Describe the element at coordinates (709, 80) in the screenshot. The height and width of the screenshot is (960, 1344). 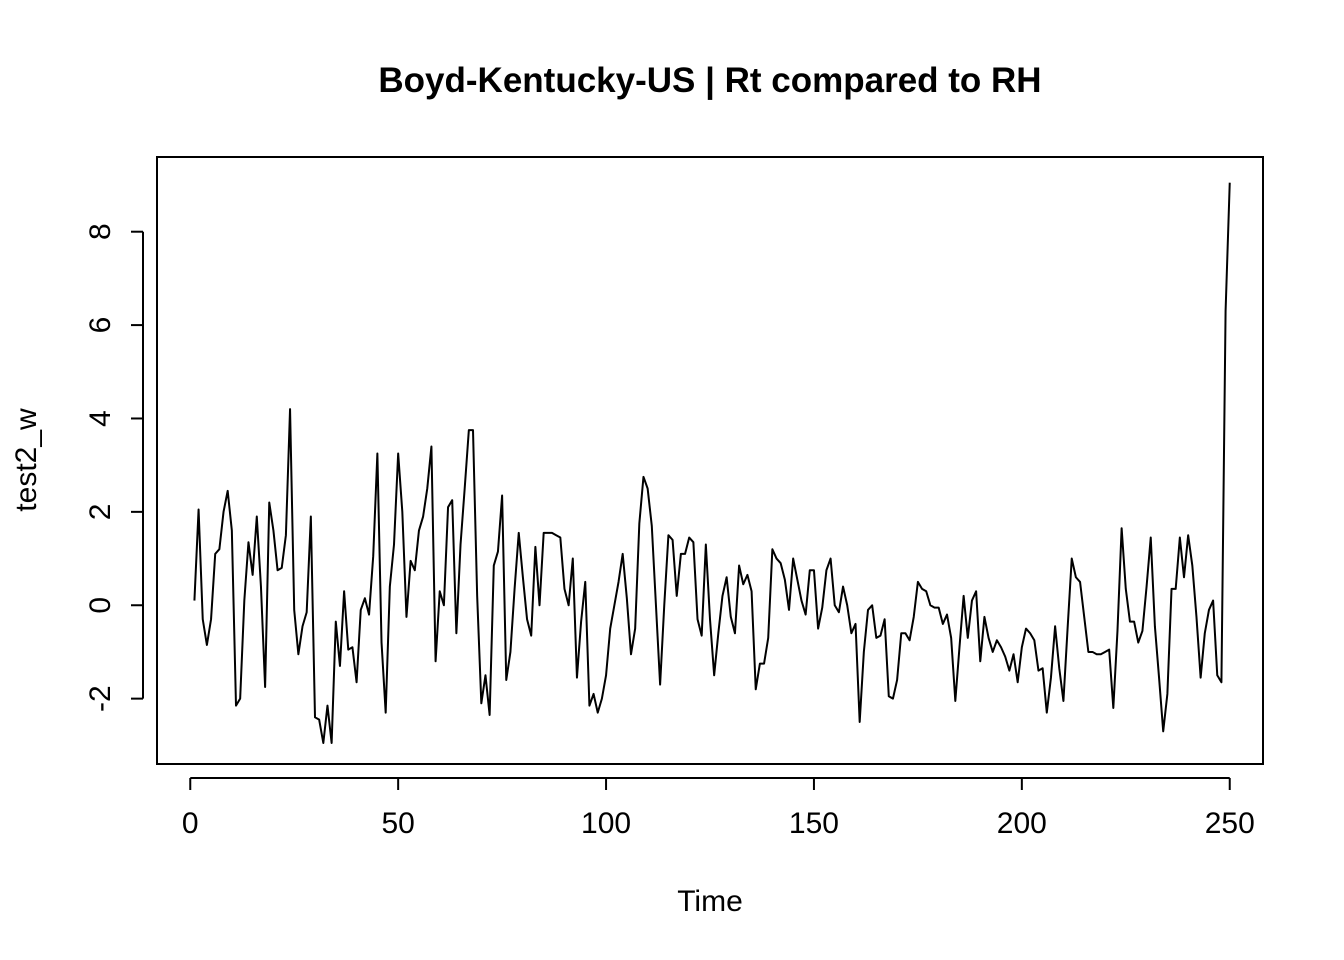
I see `chart-title: Boyd-Kentucky-US | Rt compared to RH` at that location.